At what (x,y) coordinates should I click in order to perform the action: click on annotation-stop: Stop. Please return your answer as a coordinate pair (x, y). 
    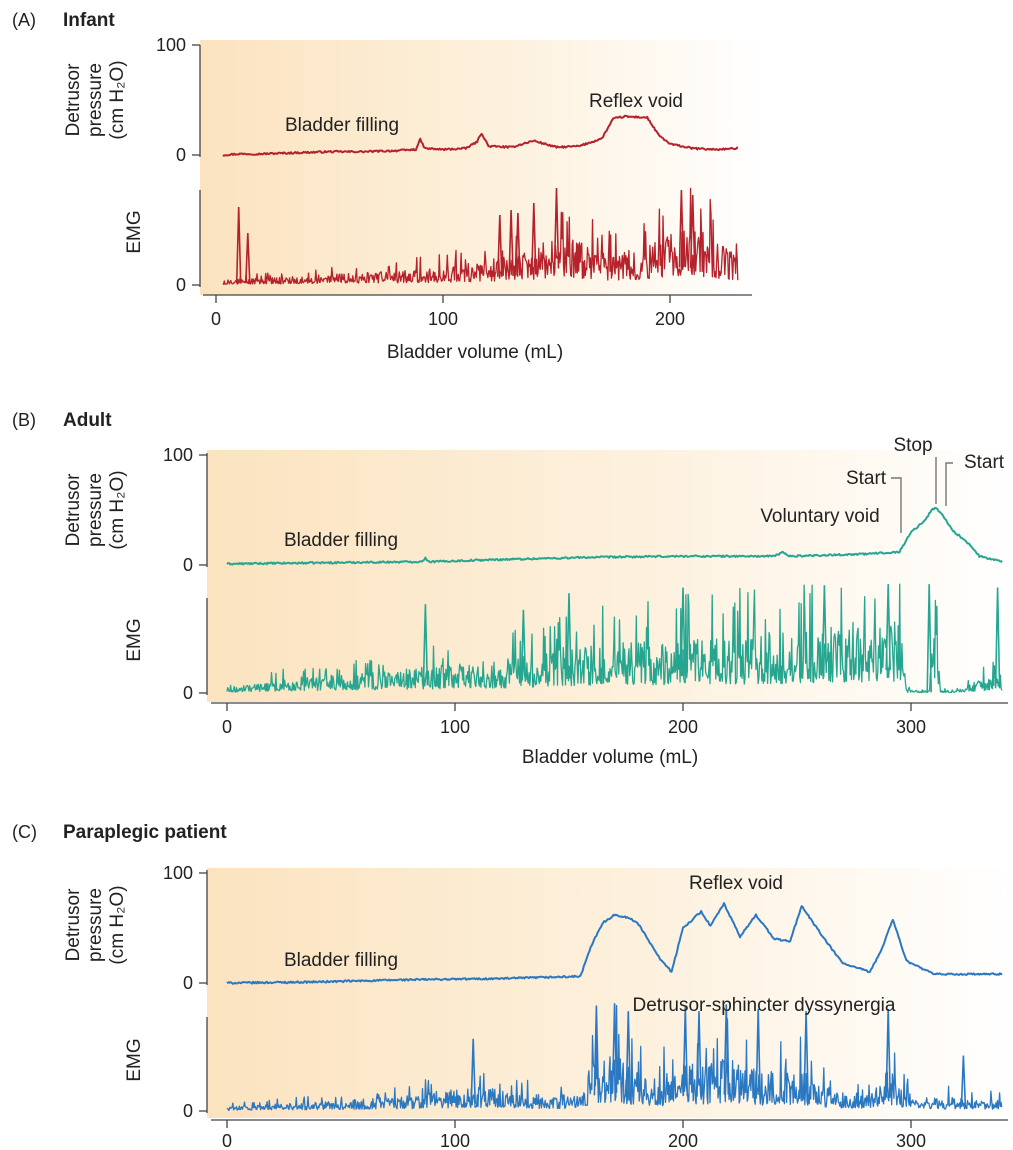
    Looking at the image, I should click on (912, 445).